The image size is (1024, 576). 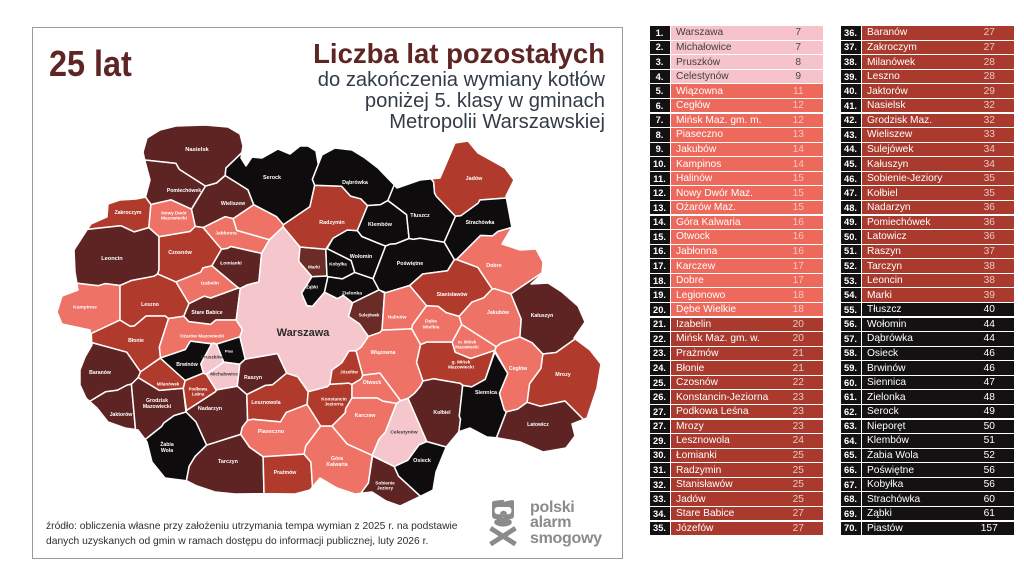 What do you see at coordinates (338, 264) in the screenshot?
I see `svg-text: Kobyłka` at bounding box center [338, 264].